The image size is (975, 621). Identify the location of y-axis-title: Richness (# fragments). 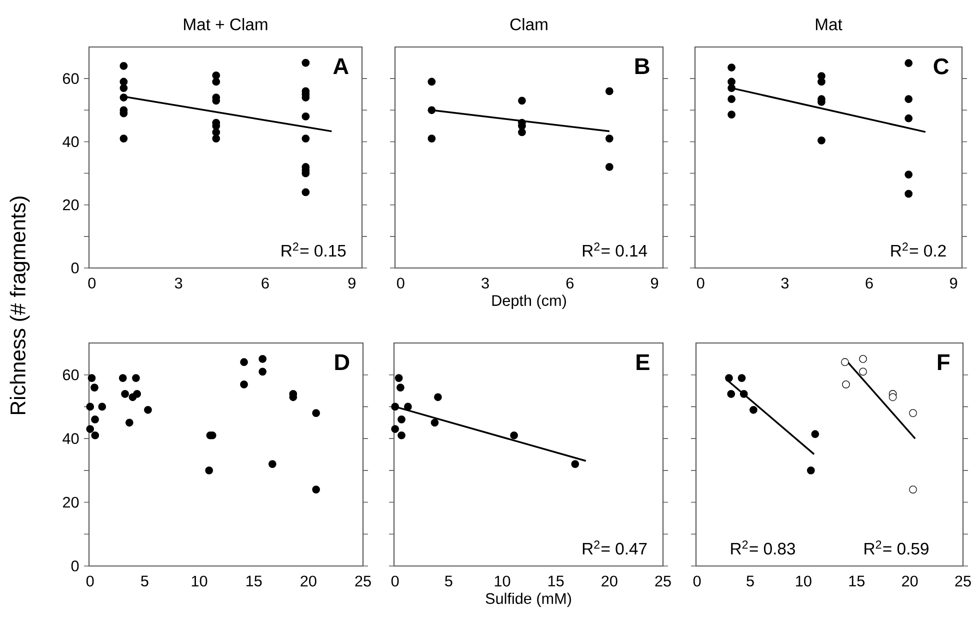
(20, 305).